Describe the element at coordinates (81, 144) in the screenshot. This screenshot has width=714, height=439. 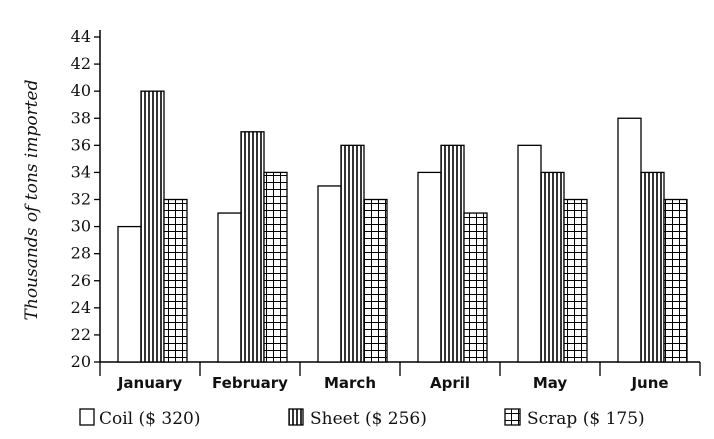
I see `y-tick-label: 36` at that location.